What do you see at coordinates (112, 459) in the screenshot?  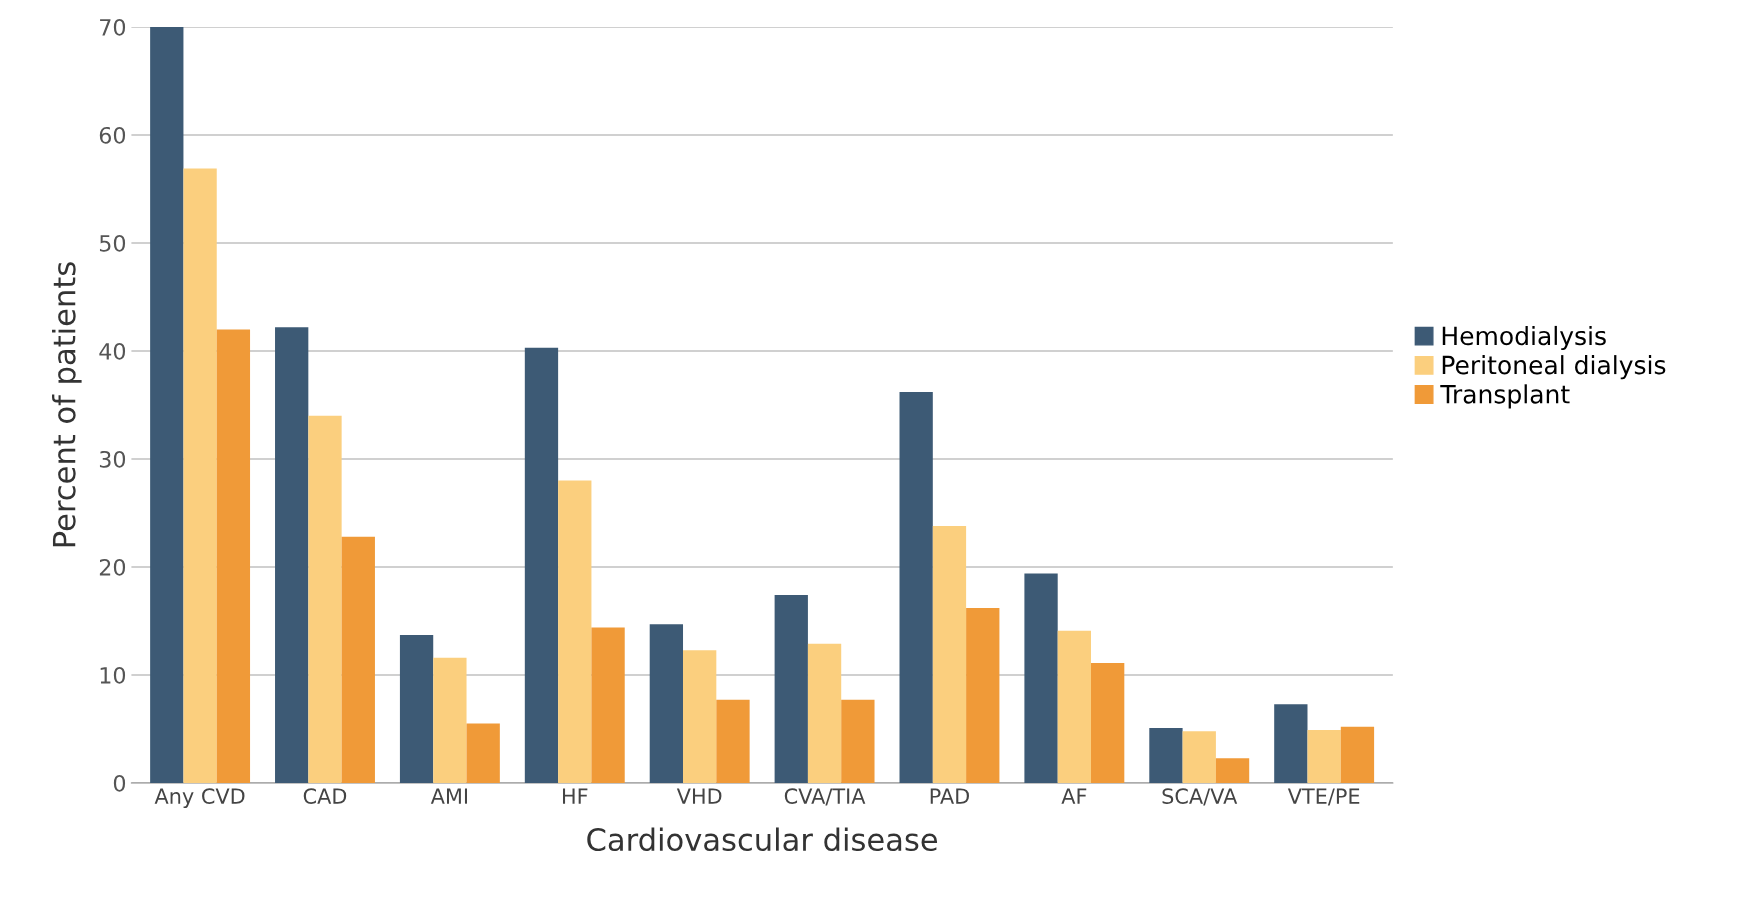 I see `y-tick-label: 30` at bounding box center [112, 459].